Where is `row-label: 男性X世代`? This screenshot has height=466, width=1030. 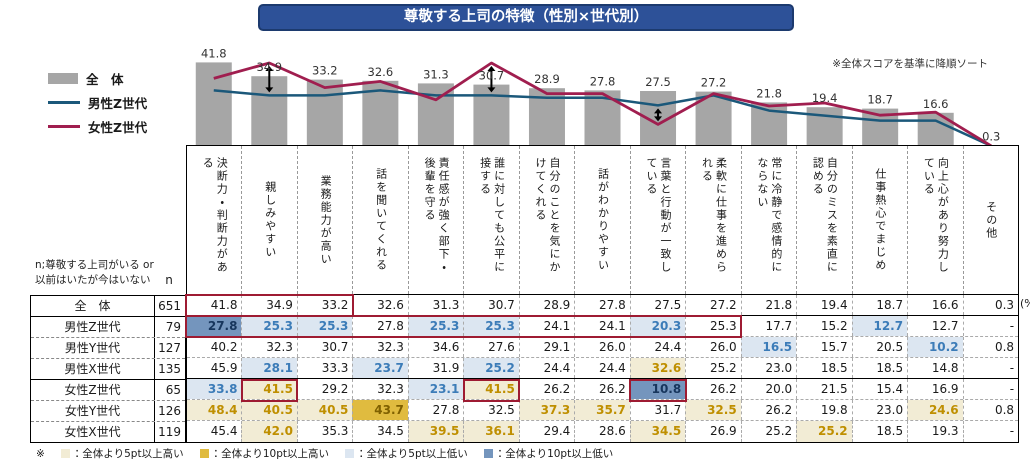
row-label: 男性X世代 is located at coordinates (93, 369).